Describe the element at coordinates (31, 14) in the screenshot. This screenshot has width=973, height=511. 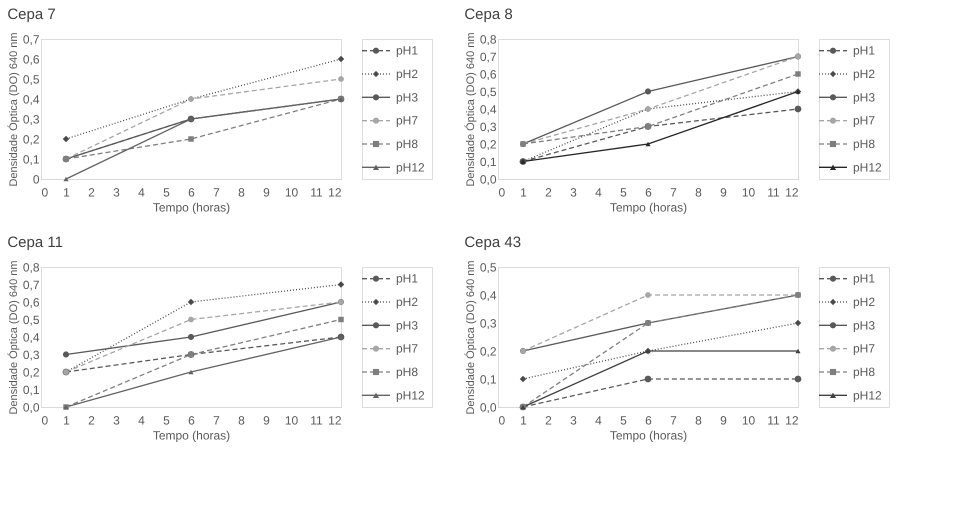
I see `chart-title: Cepa 7` at that location.